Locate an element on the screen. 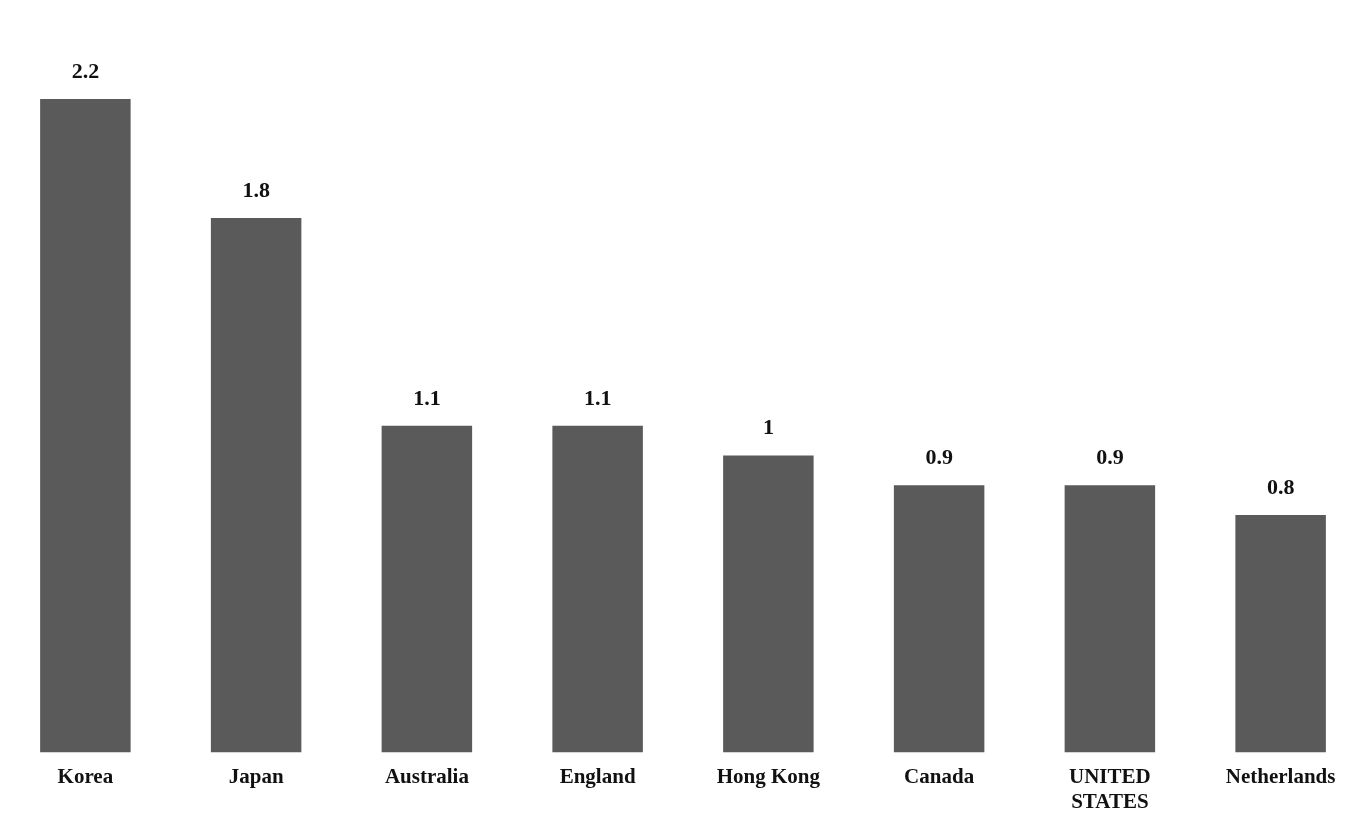 This screenshot has height=837, width=1366. data-label: 2.2 is located at coordinates (85, 70).